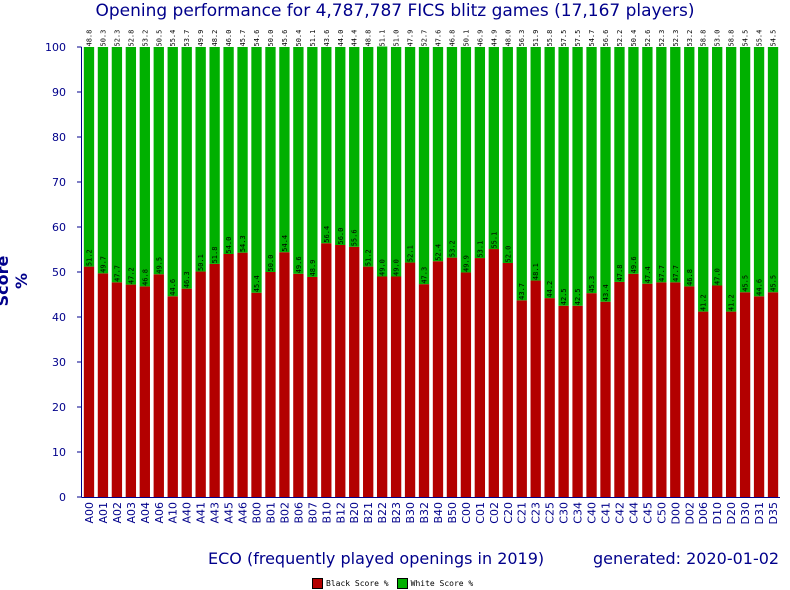 The width and height of the screenshot is (790, 590). I want to click on bar-white-B07, so click(312, 162).